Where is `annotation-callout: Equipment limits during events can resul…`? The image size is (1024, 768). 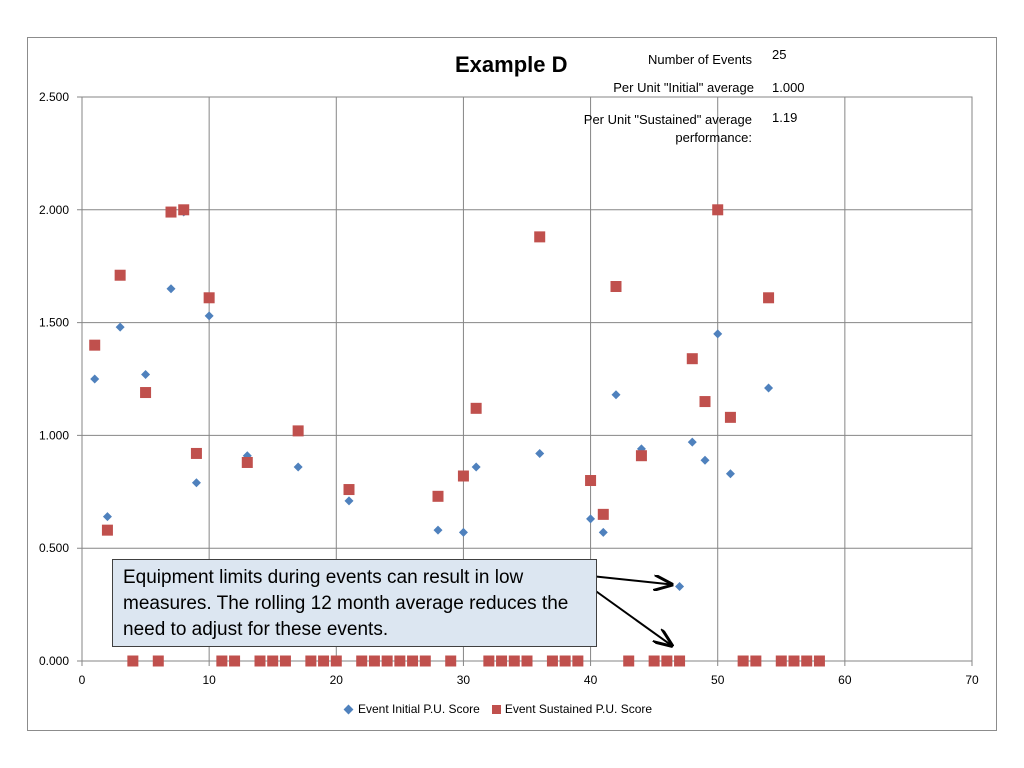 annotation-callout: Equipment limits during events can resul… is located at coordinates (354, 603).